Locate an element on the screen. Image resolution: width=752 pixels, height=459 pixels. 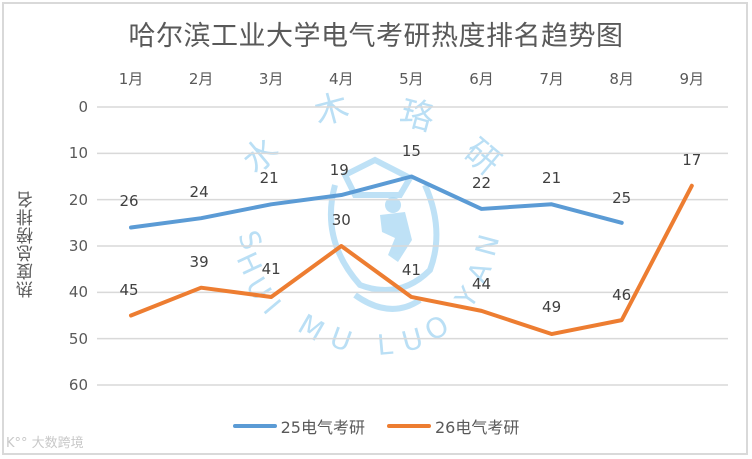
legend: 25电气考研 26电气考研 is located at coordinates (376, 426).